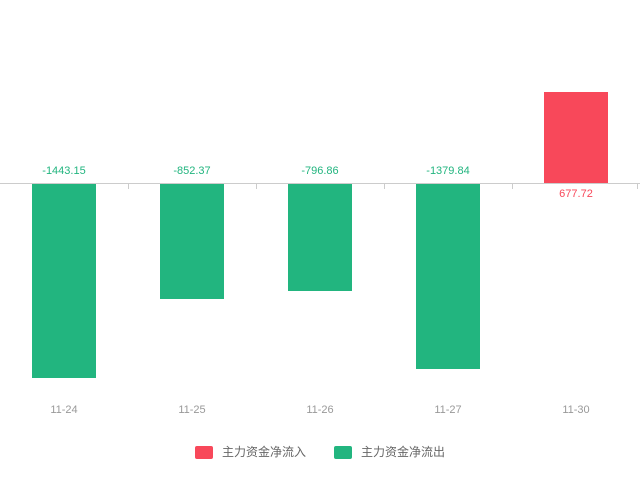 Image resolution: width=640 pixels, height=480 pixels. Describe the element at coordinates (320, 452) in the screenshot. I see `legend: 主力资金净流入 主力资金净流出` at that location.